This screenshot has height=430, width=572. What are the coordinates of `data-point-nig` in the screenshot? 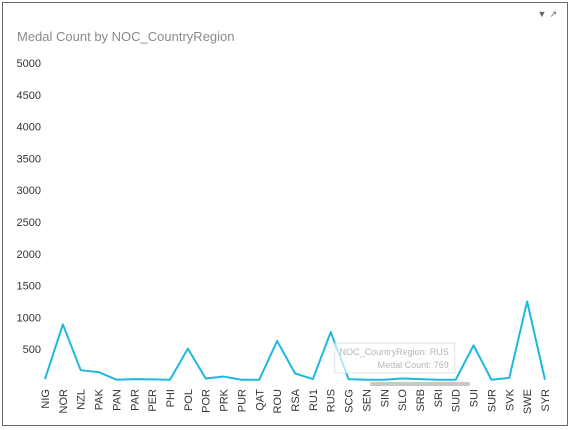 It's located at (45, 379).